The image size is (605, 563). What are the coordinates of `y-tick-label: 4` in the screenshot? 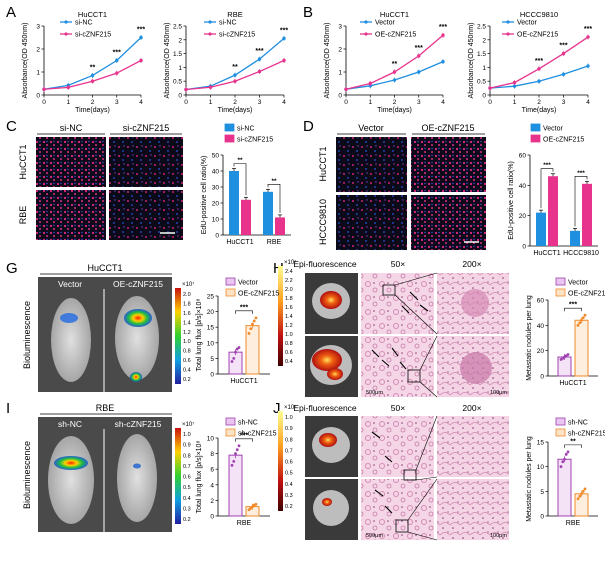 It's located at (212, 485).